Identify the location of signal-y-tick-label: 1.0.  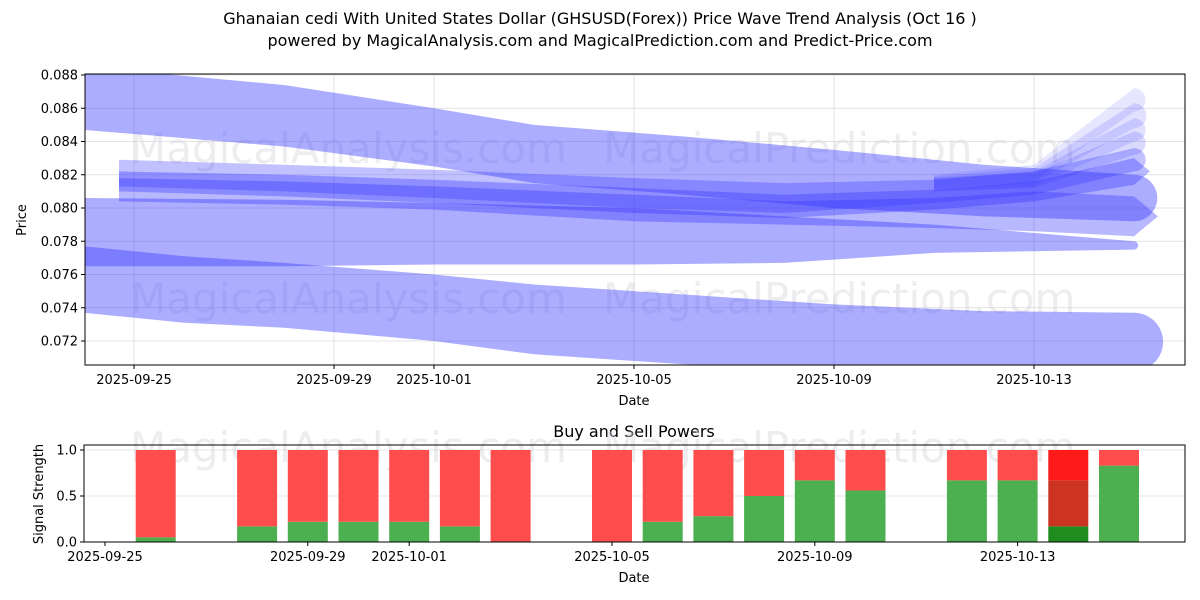
(66, 451).